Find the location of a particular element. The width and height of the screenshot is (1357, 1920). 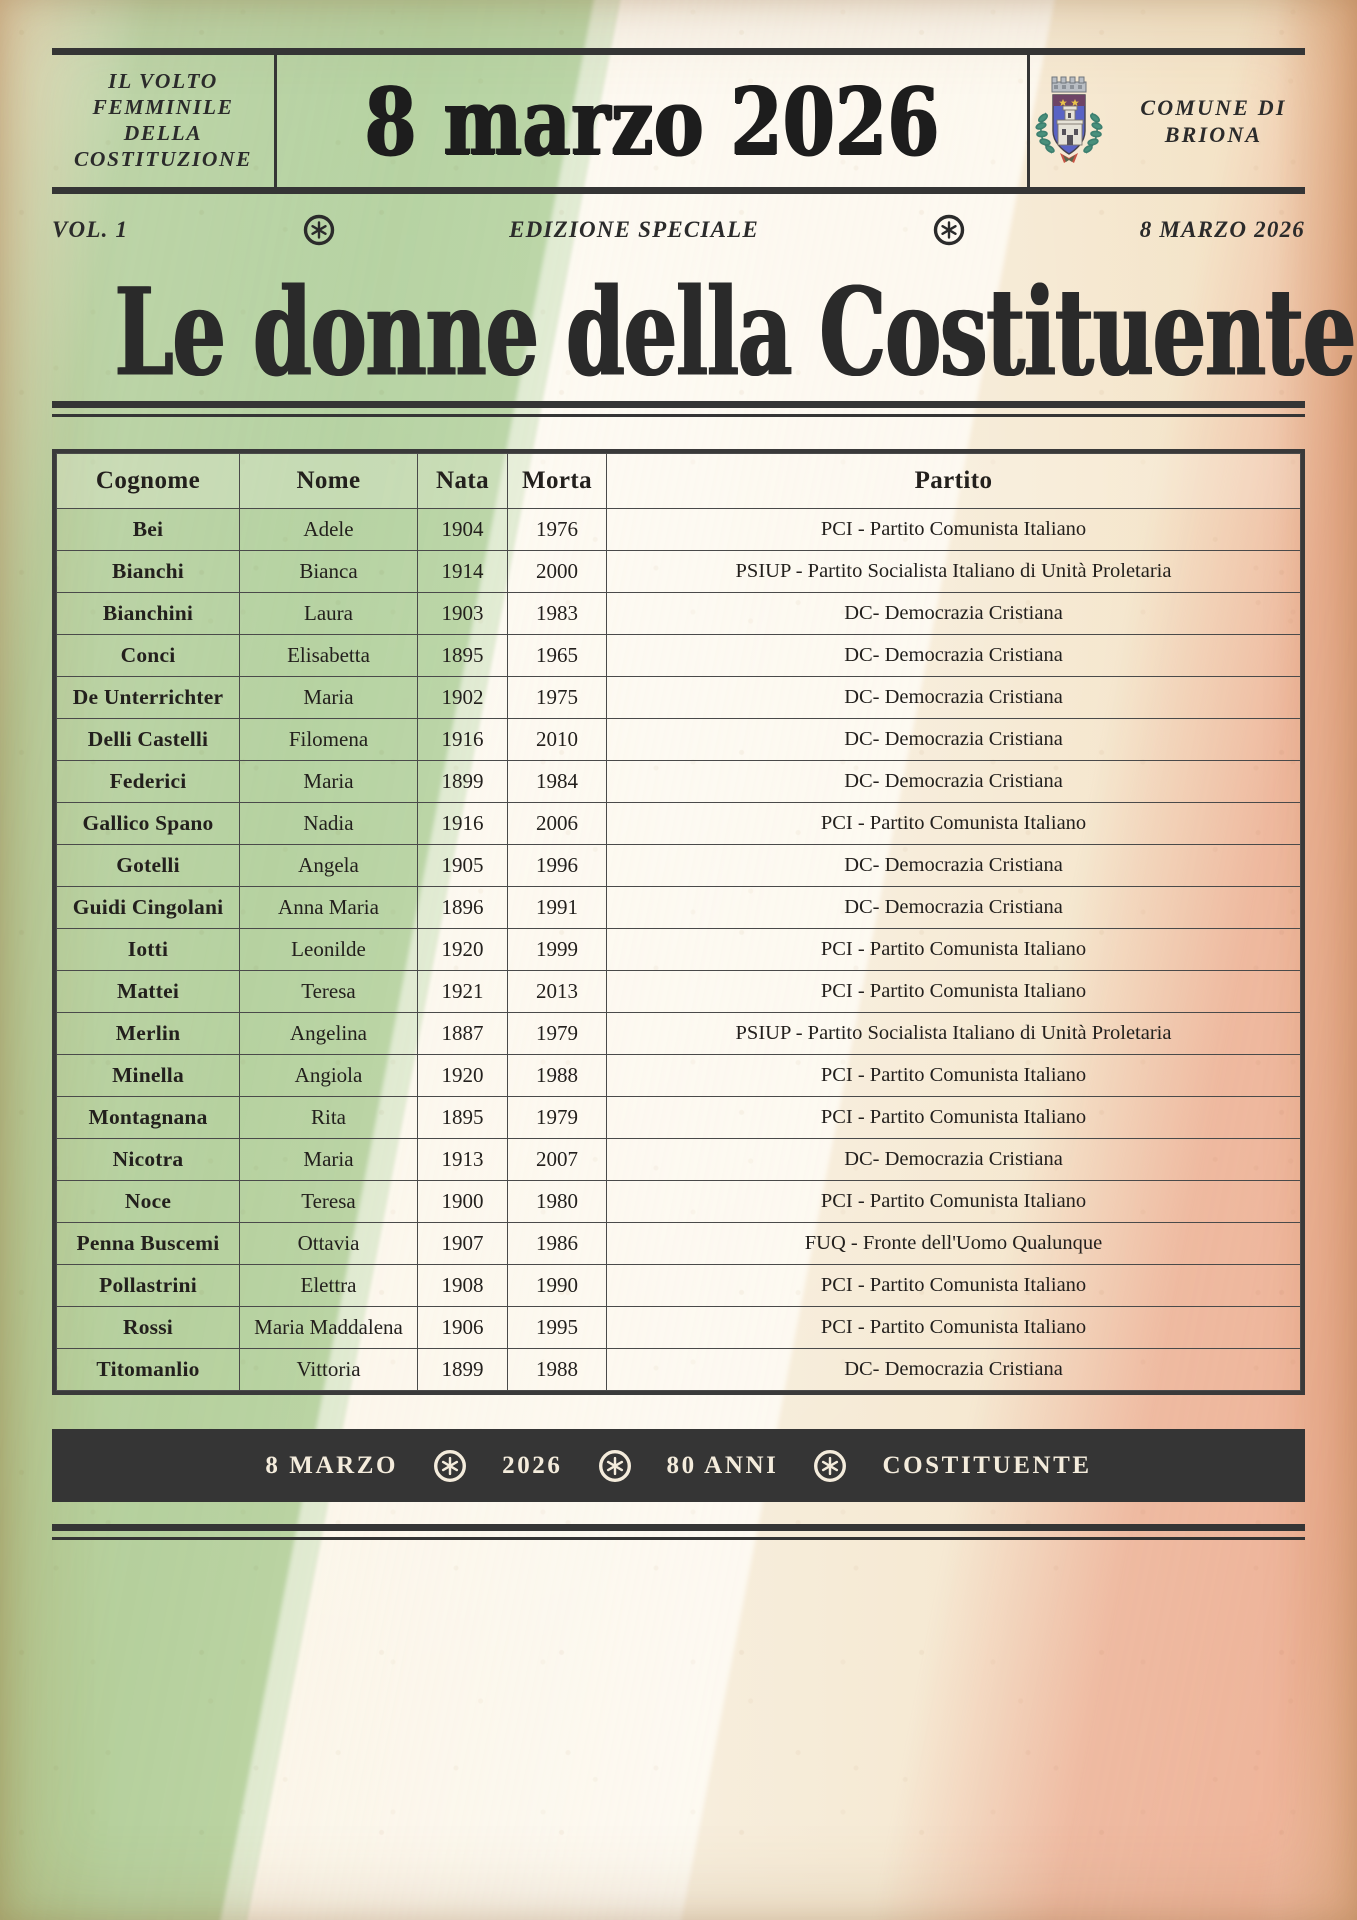

masthead-title: 8 marzo 2026 is located at coordinates (652, 121).